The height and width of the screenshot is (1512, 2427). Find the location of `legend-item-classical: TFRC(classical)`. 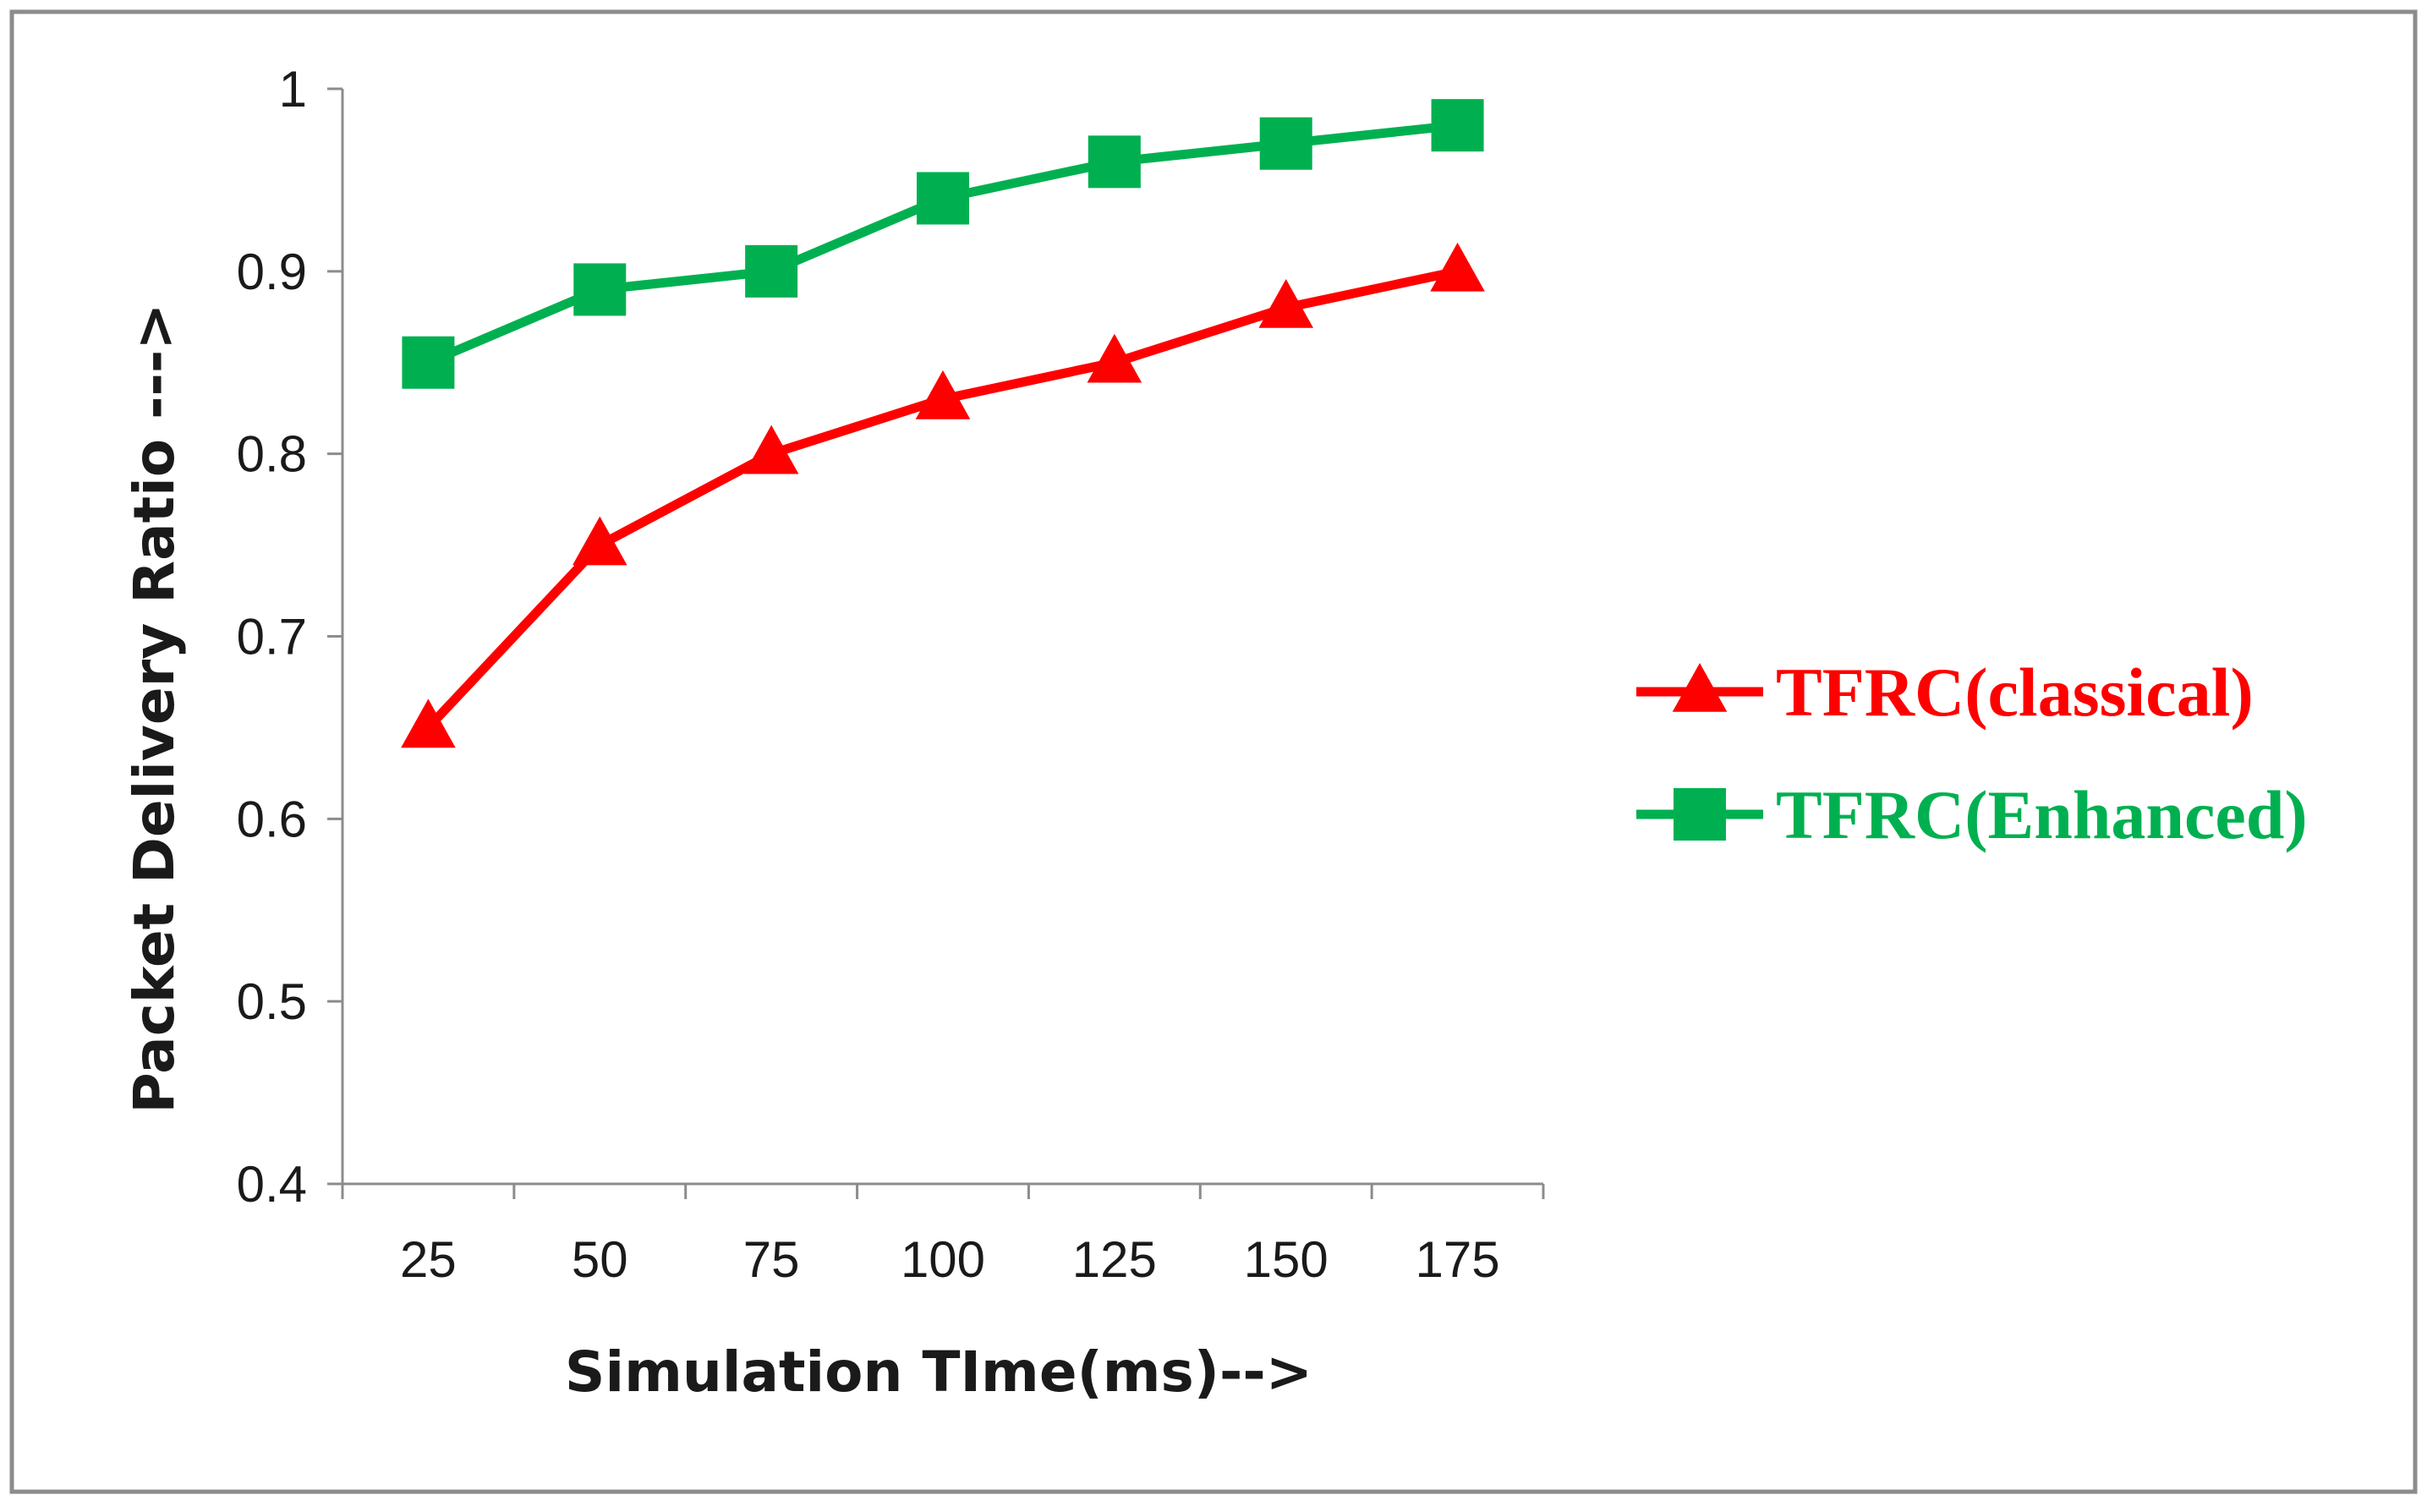

legend-item-classical: TFRC(classical) is located at coordinates (1945, 692).